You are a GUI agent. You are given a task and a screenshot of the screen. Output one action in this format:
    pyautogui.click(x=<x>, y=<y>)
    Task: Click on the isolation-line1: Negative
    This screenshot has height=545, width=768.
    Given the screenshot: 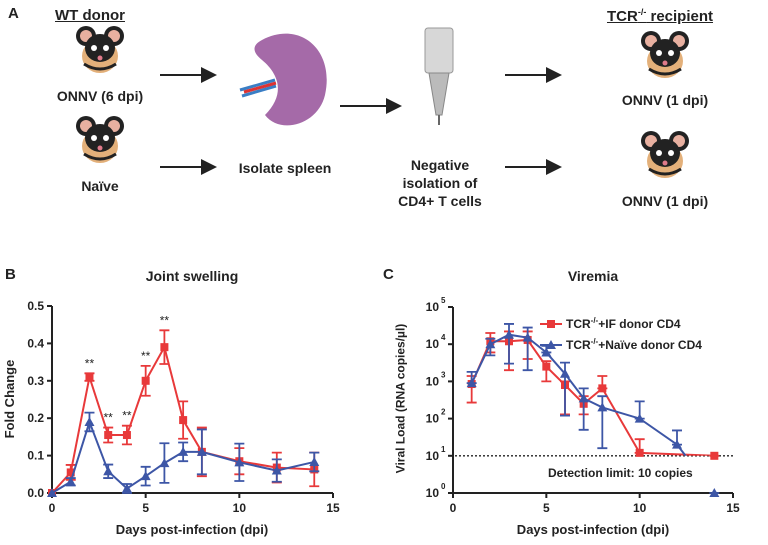 What is the action you would take?
    pyautogui.click(x=440, y=165)
    